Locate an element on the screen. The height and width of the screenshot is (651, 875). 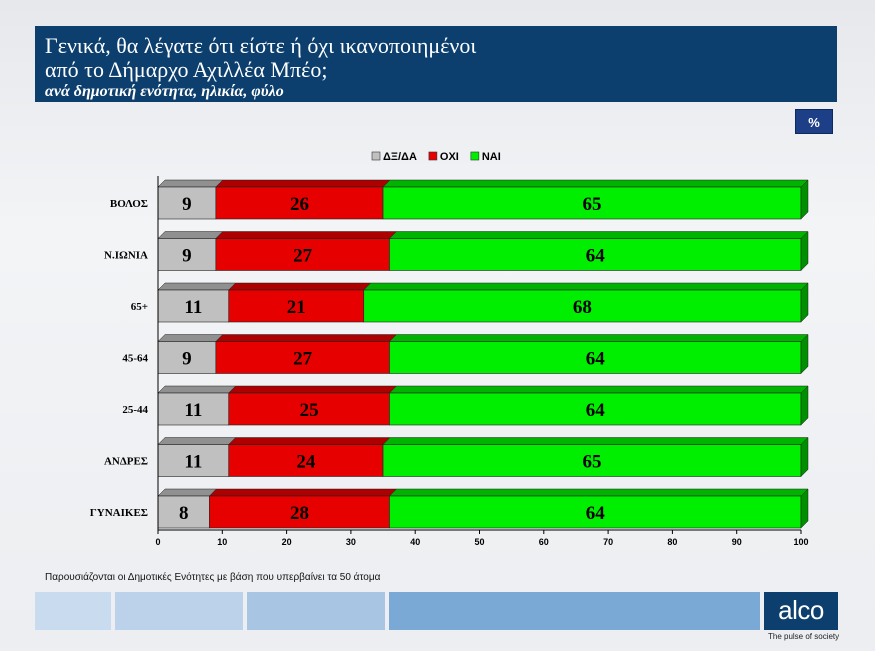
x-tick-label-0: 0 is located at coordinates (157, 542).